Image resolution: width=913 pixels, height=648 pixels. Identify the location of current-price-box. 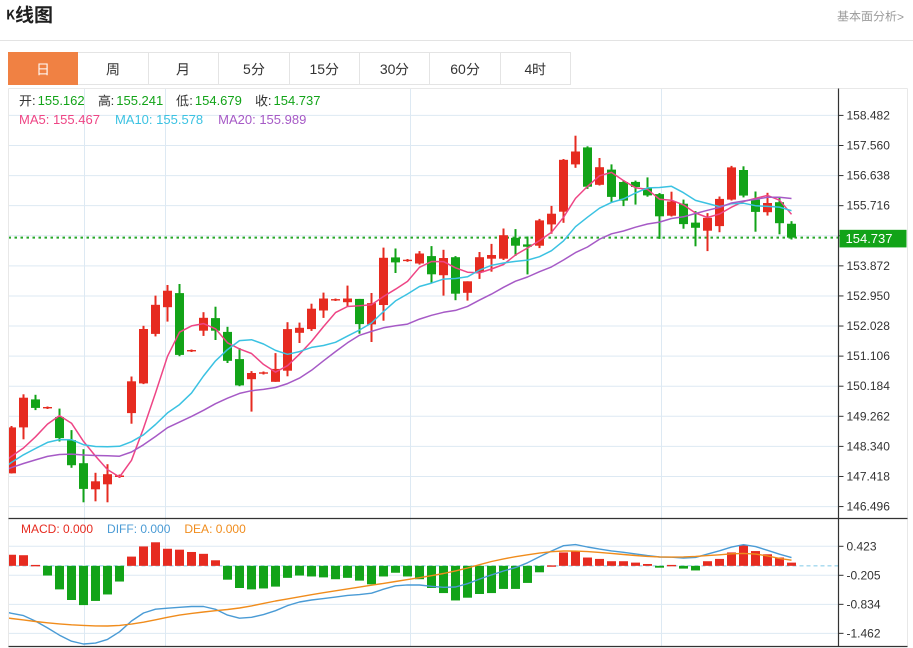
(873, 238).